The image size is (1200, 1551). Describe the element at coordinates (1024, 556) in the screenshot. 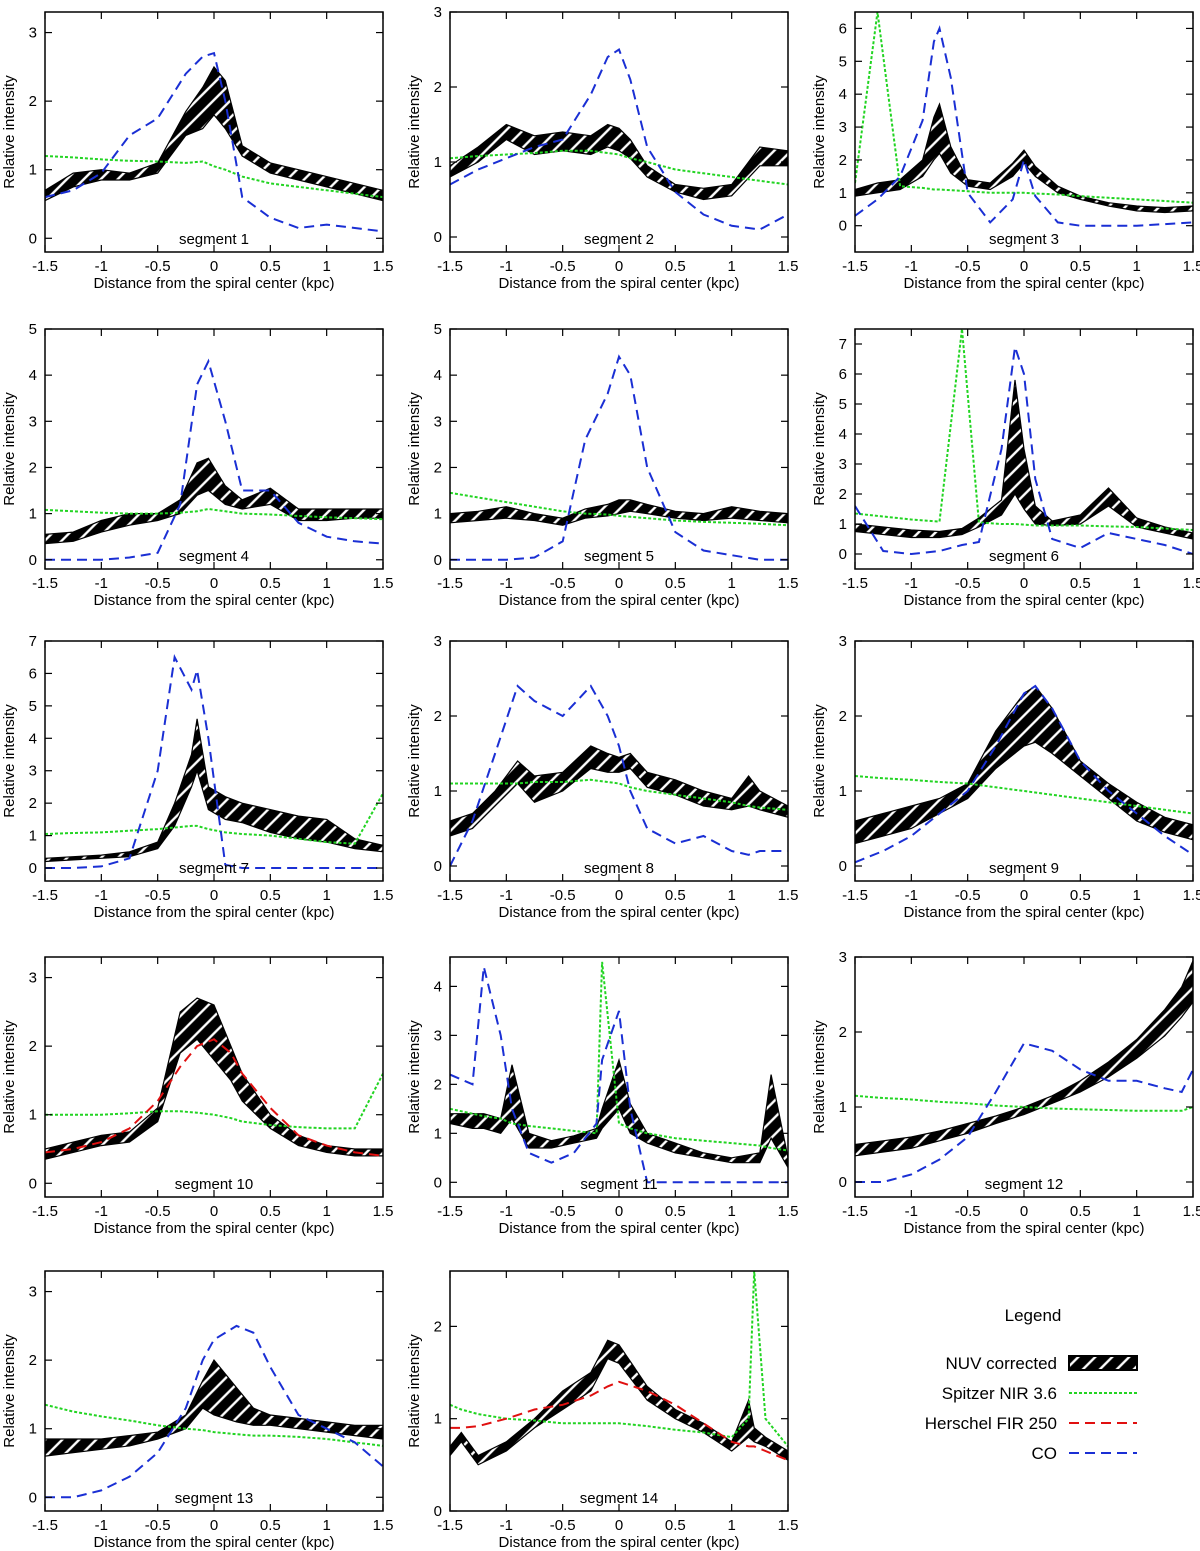

I see `segment-label: segment 6` at that location.